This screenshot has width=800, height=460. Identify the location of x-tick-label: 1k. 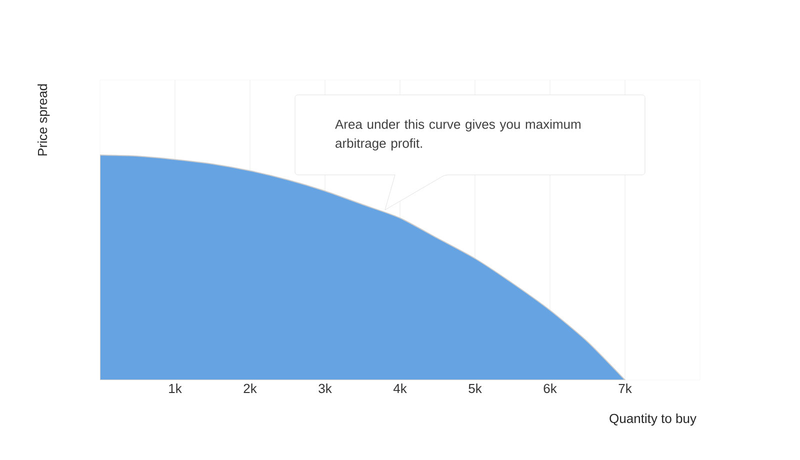
(175, 388).